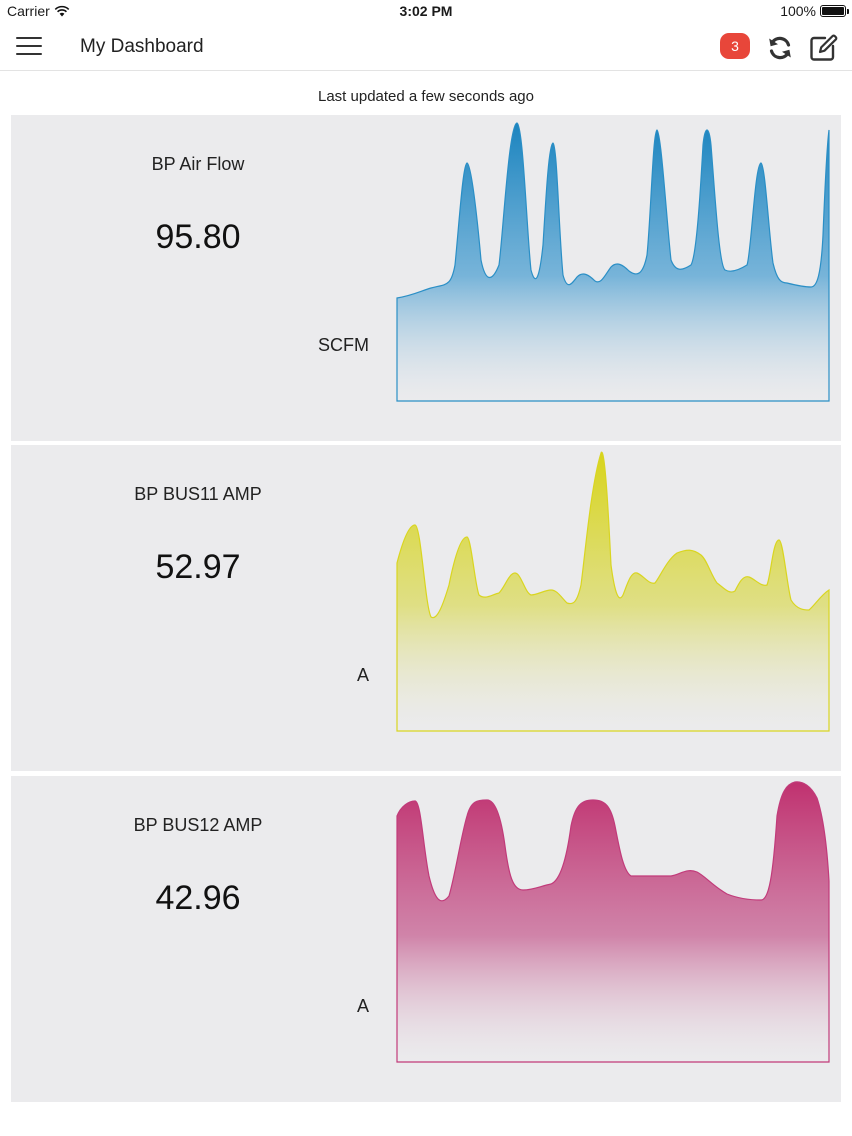  I want to click on battery-icon, so click(834, 11).